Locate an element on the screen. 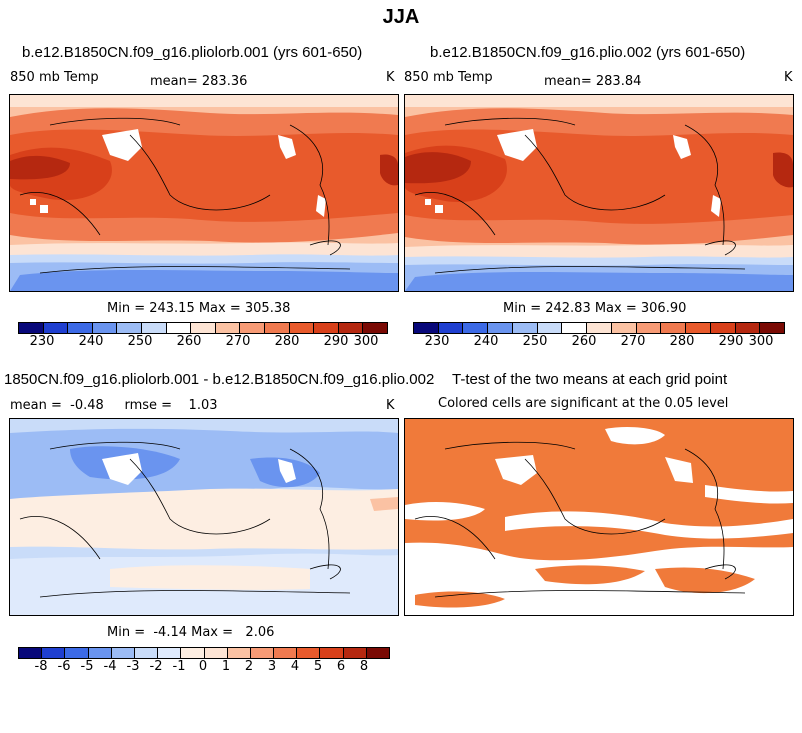 The image size is (802, 733). bottom-left-units-label: K is located at coordinates (390, 405).